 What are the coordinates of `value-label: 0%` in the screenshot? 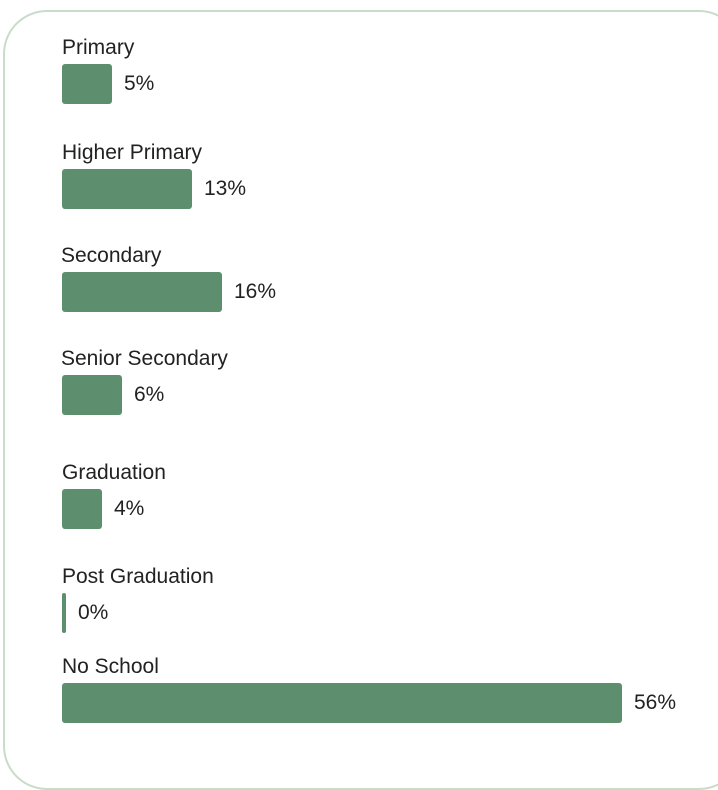 It's located at (93, 612).